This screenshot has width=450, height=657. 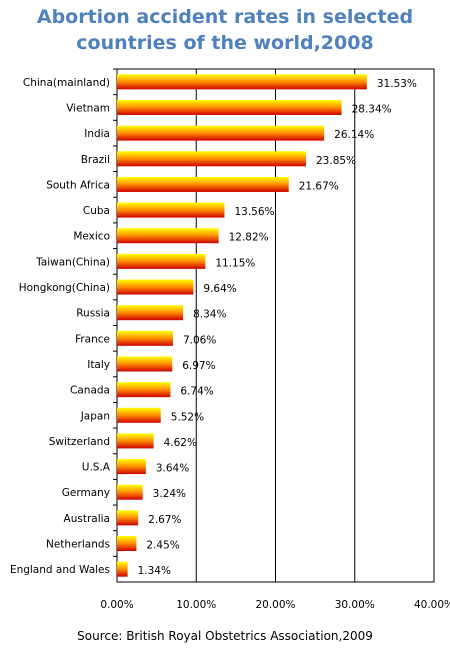 I want to click on data-label: 2.67%, so click(x=164, y=520).